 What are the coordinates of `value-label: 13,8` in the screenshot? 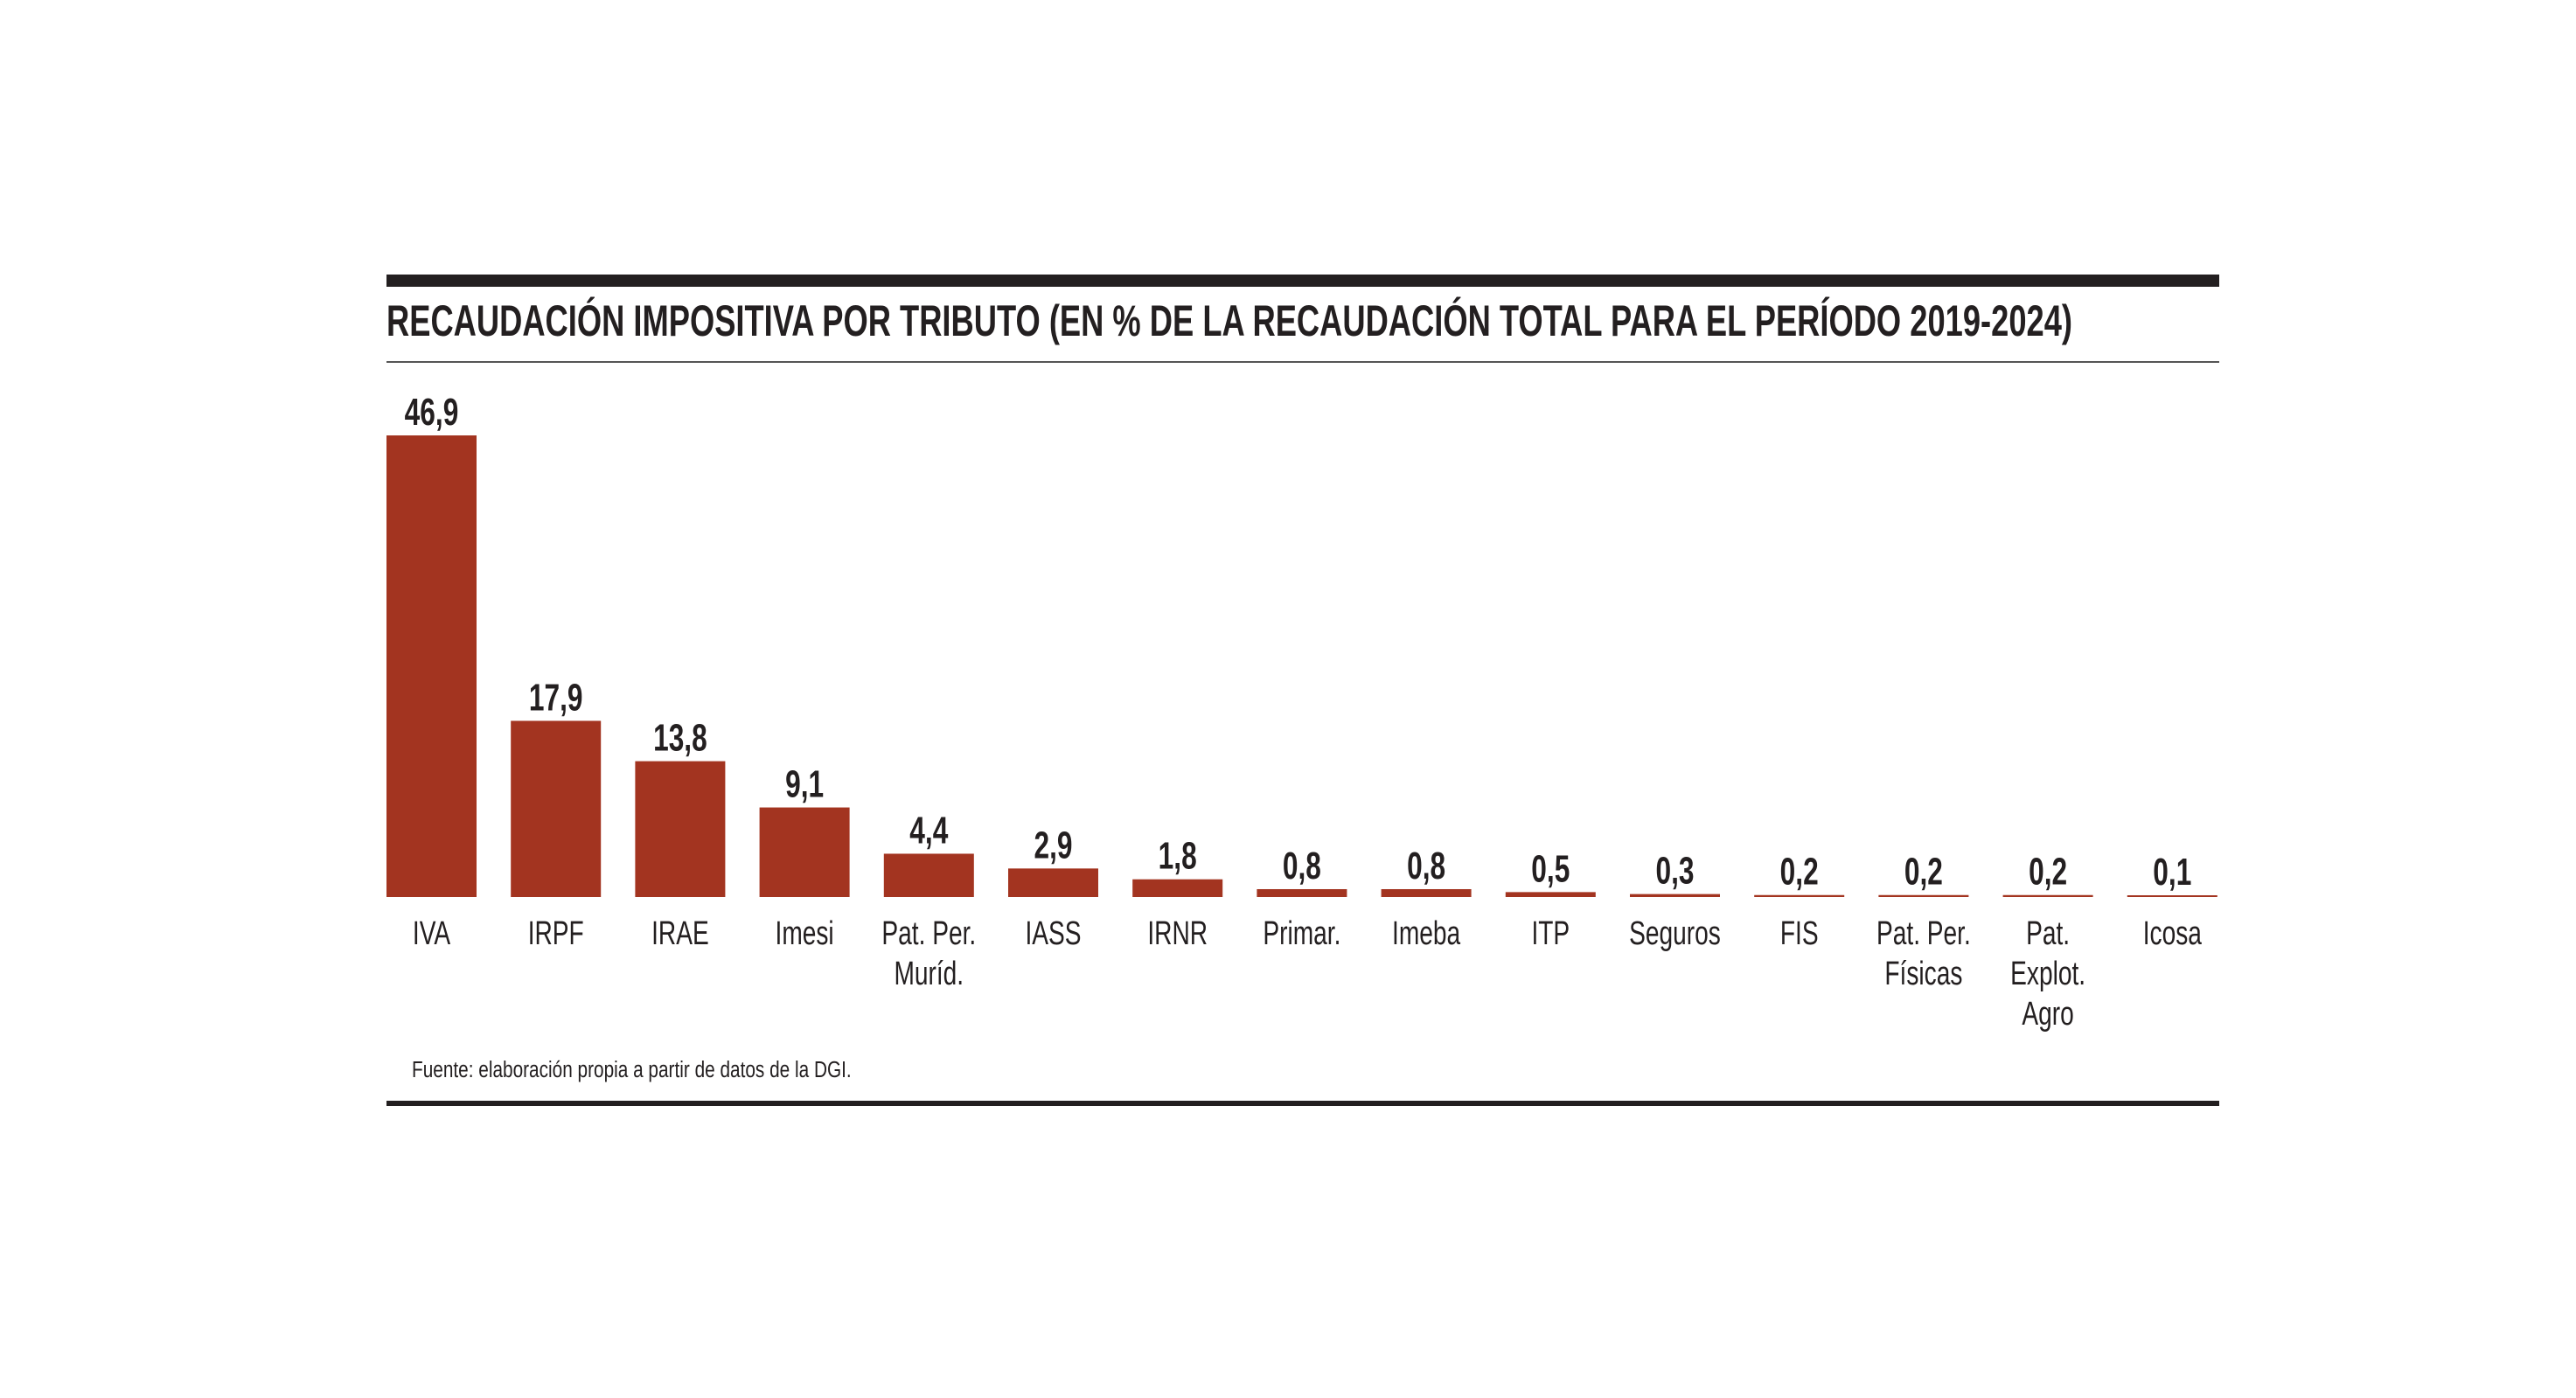 It's located at (680, 738).